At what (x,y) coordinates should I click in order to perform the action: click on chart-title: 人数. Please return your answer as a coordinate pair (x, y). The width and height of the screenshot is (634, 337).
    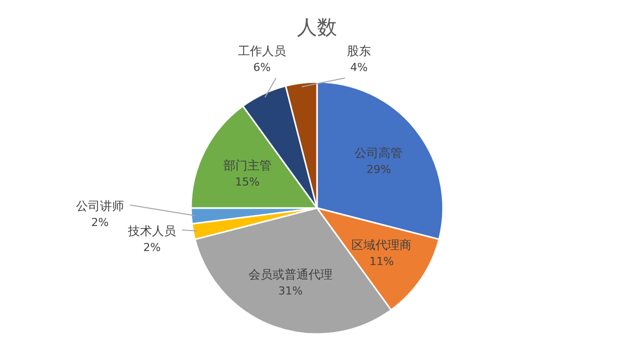
    Looking at the image, I should click on (317, 27).